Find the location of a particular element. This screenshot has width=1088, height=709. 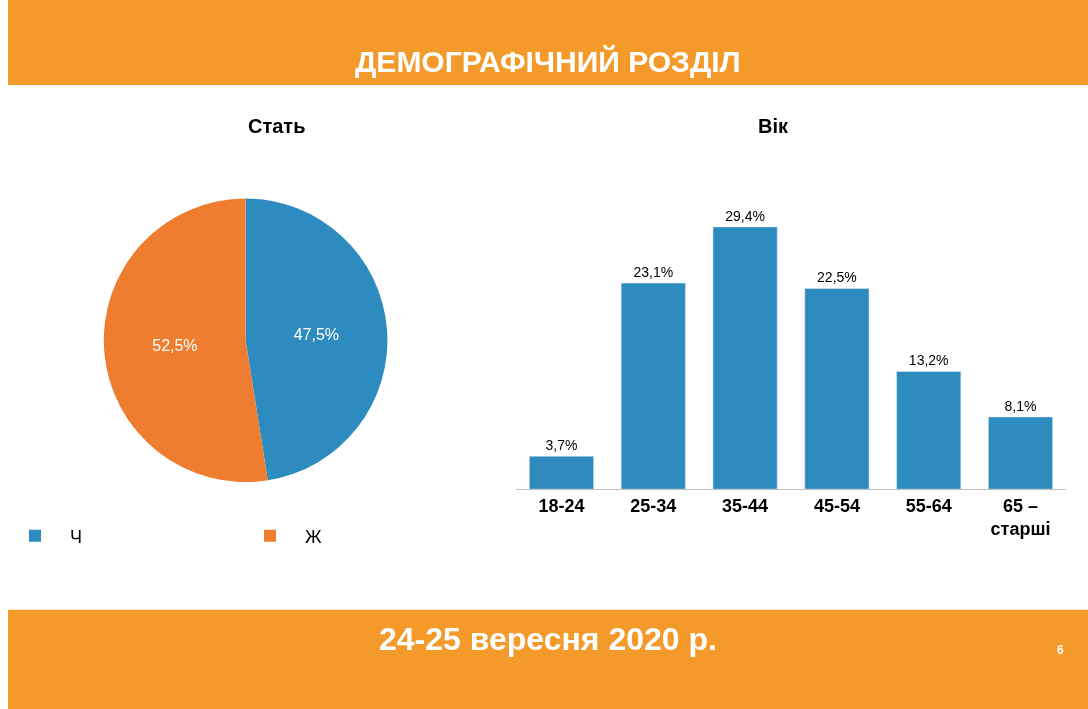

x-tick-label: 25-34 is located at coordinates (653, 505).